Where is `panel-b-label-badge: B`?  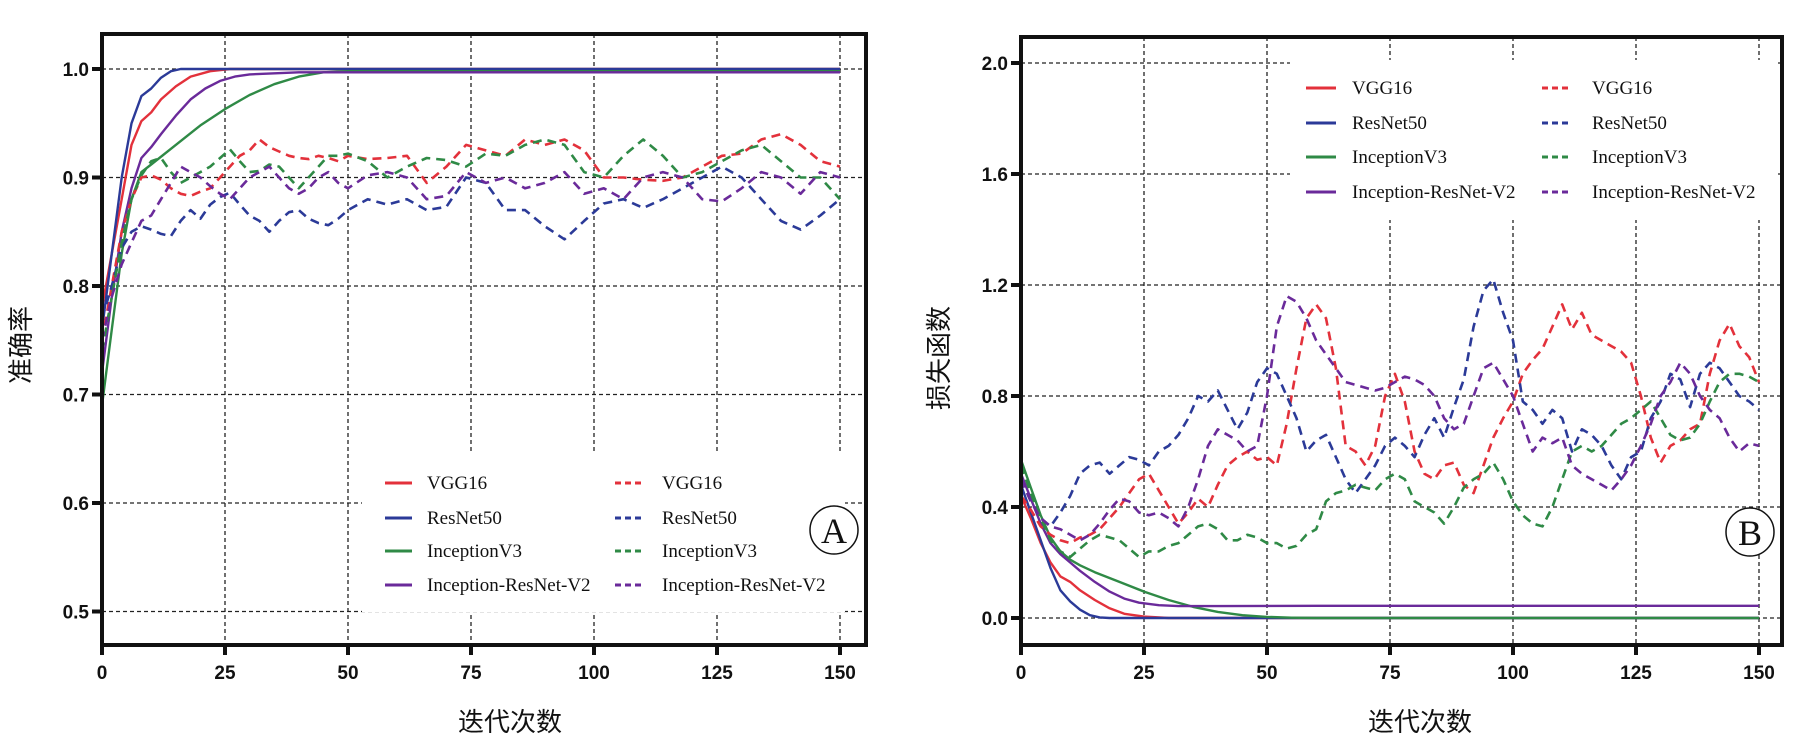
panel-b-label-badge: B is located at coordinates (1750, 532).